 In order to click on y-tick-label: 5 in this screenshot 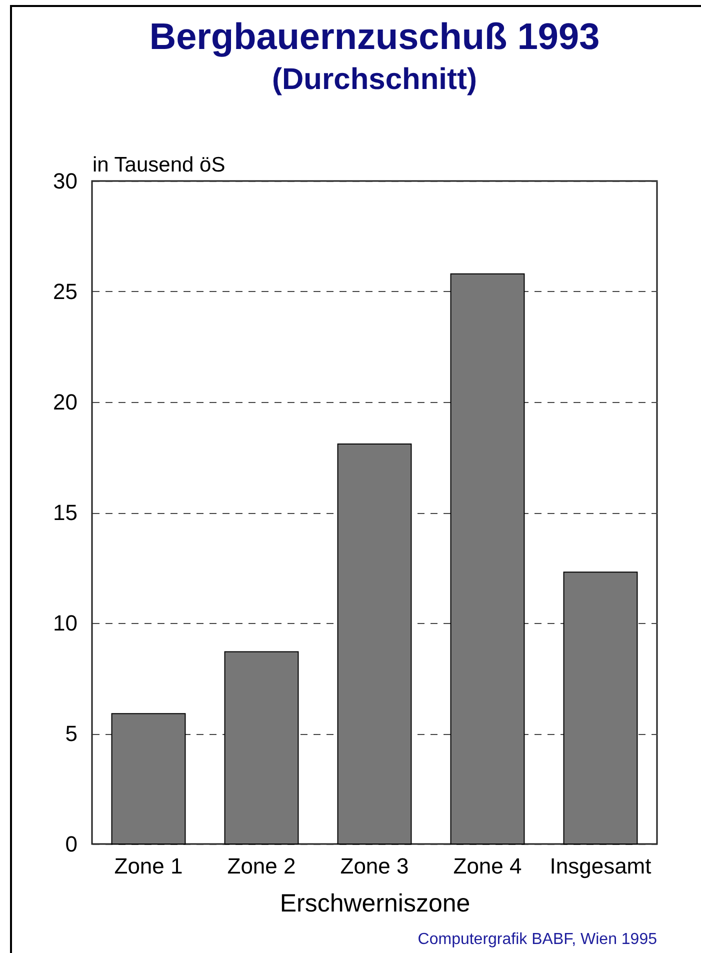, I will do `click(71, 733)`.